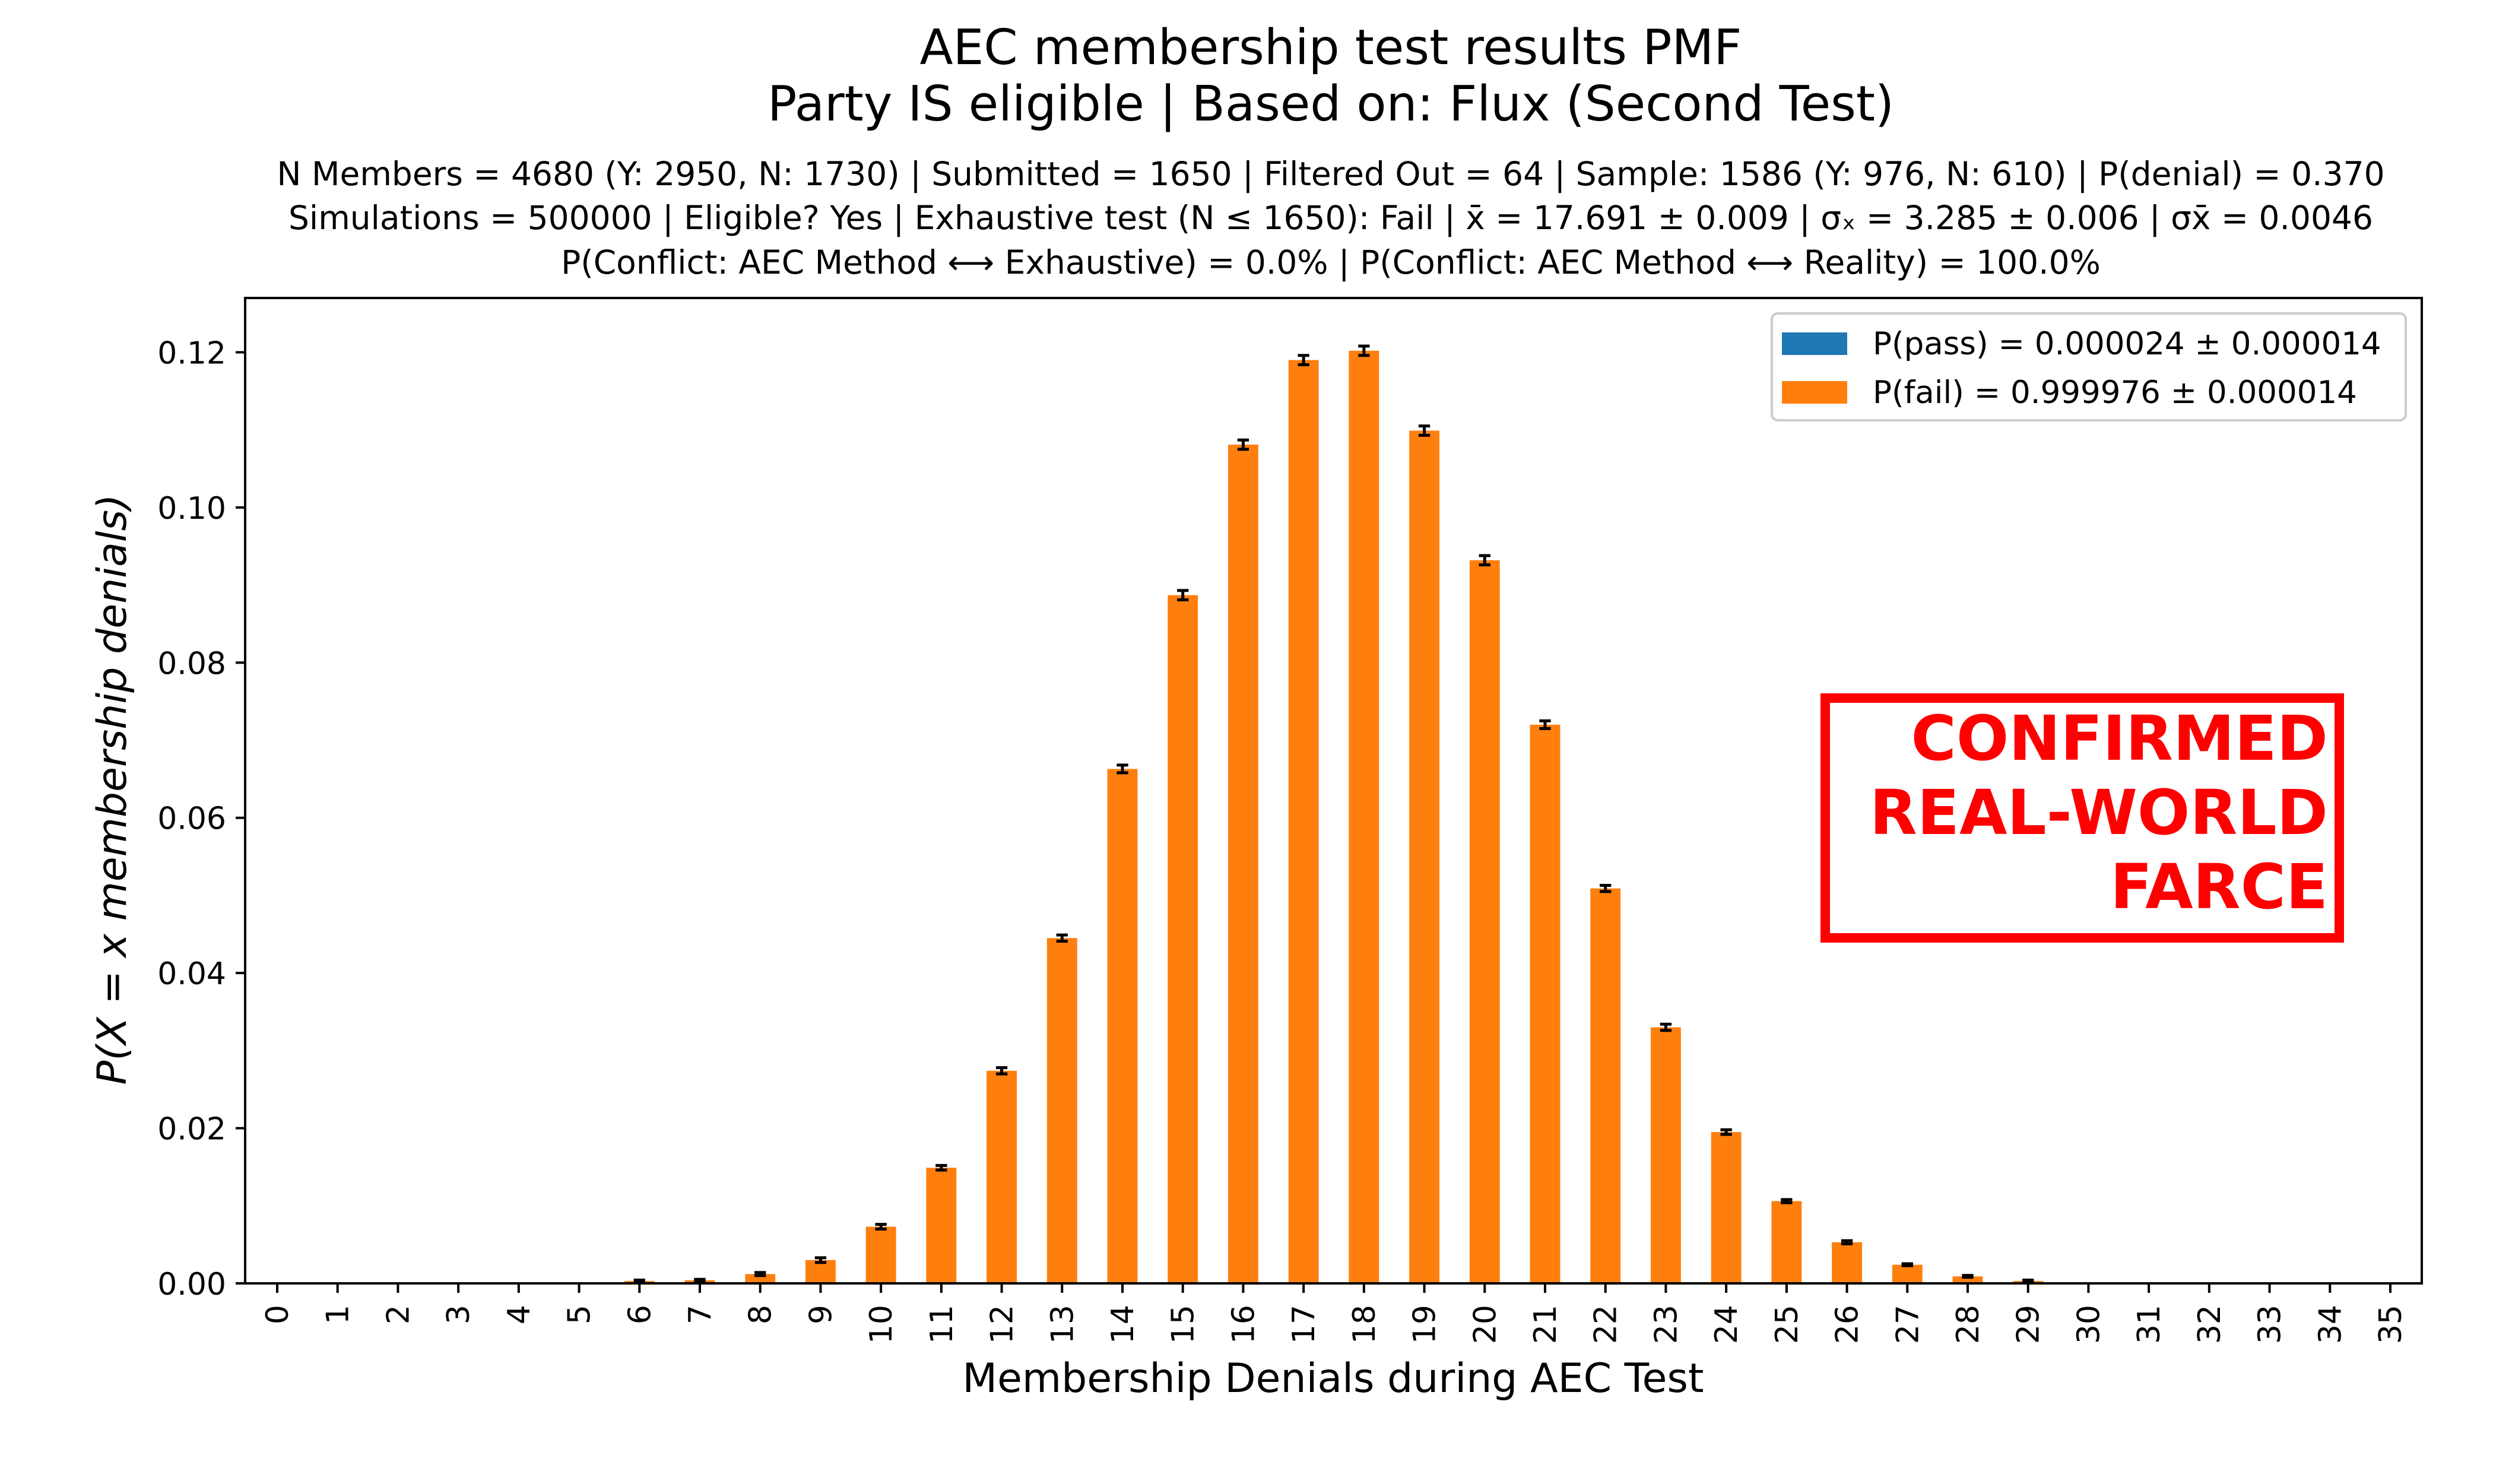 The height and width of the screenshot is (1484, 2493). I want to click on y-tick-label: 0.12, so click(191, 353).